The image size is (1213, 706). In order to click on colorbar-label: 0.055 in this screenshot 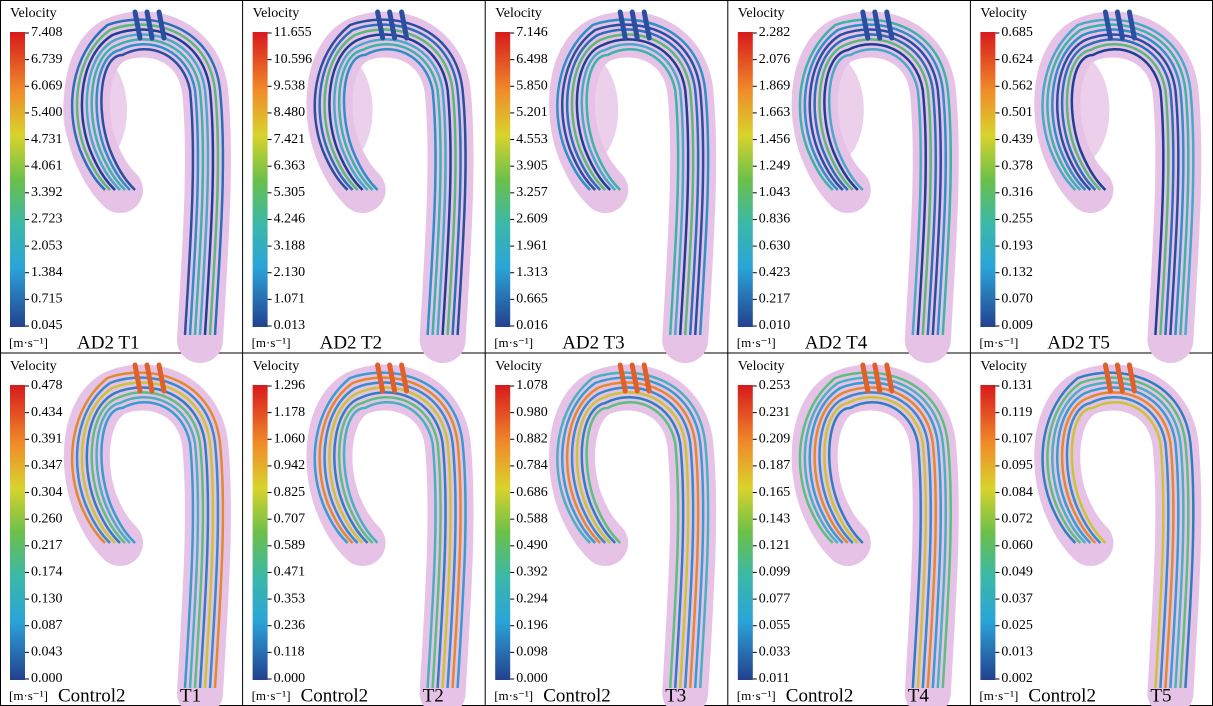, I will do `click(775, 625)`.